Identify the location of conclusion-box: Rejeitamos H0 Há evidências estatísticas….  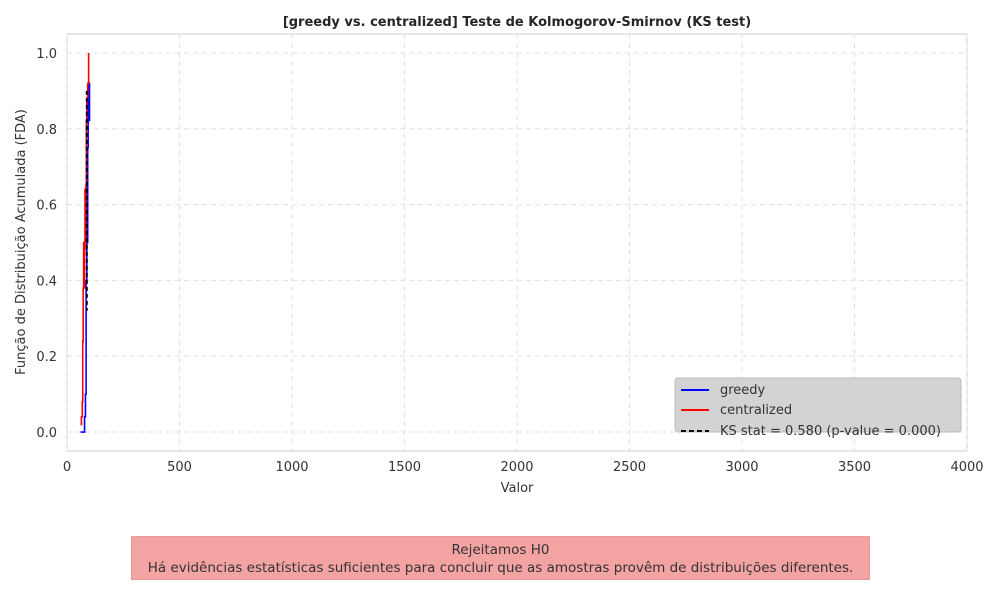
(500, 558).